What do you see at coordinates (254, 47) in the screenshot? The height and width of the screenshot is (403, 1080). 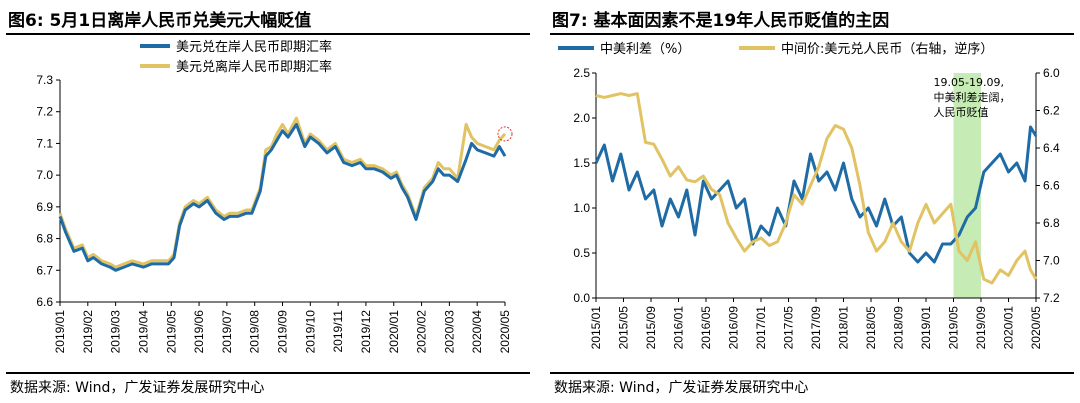 I see `left-legend-label: 美元兑在岸人民币即期汇率` at bounding box center [254, 47].